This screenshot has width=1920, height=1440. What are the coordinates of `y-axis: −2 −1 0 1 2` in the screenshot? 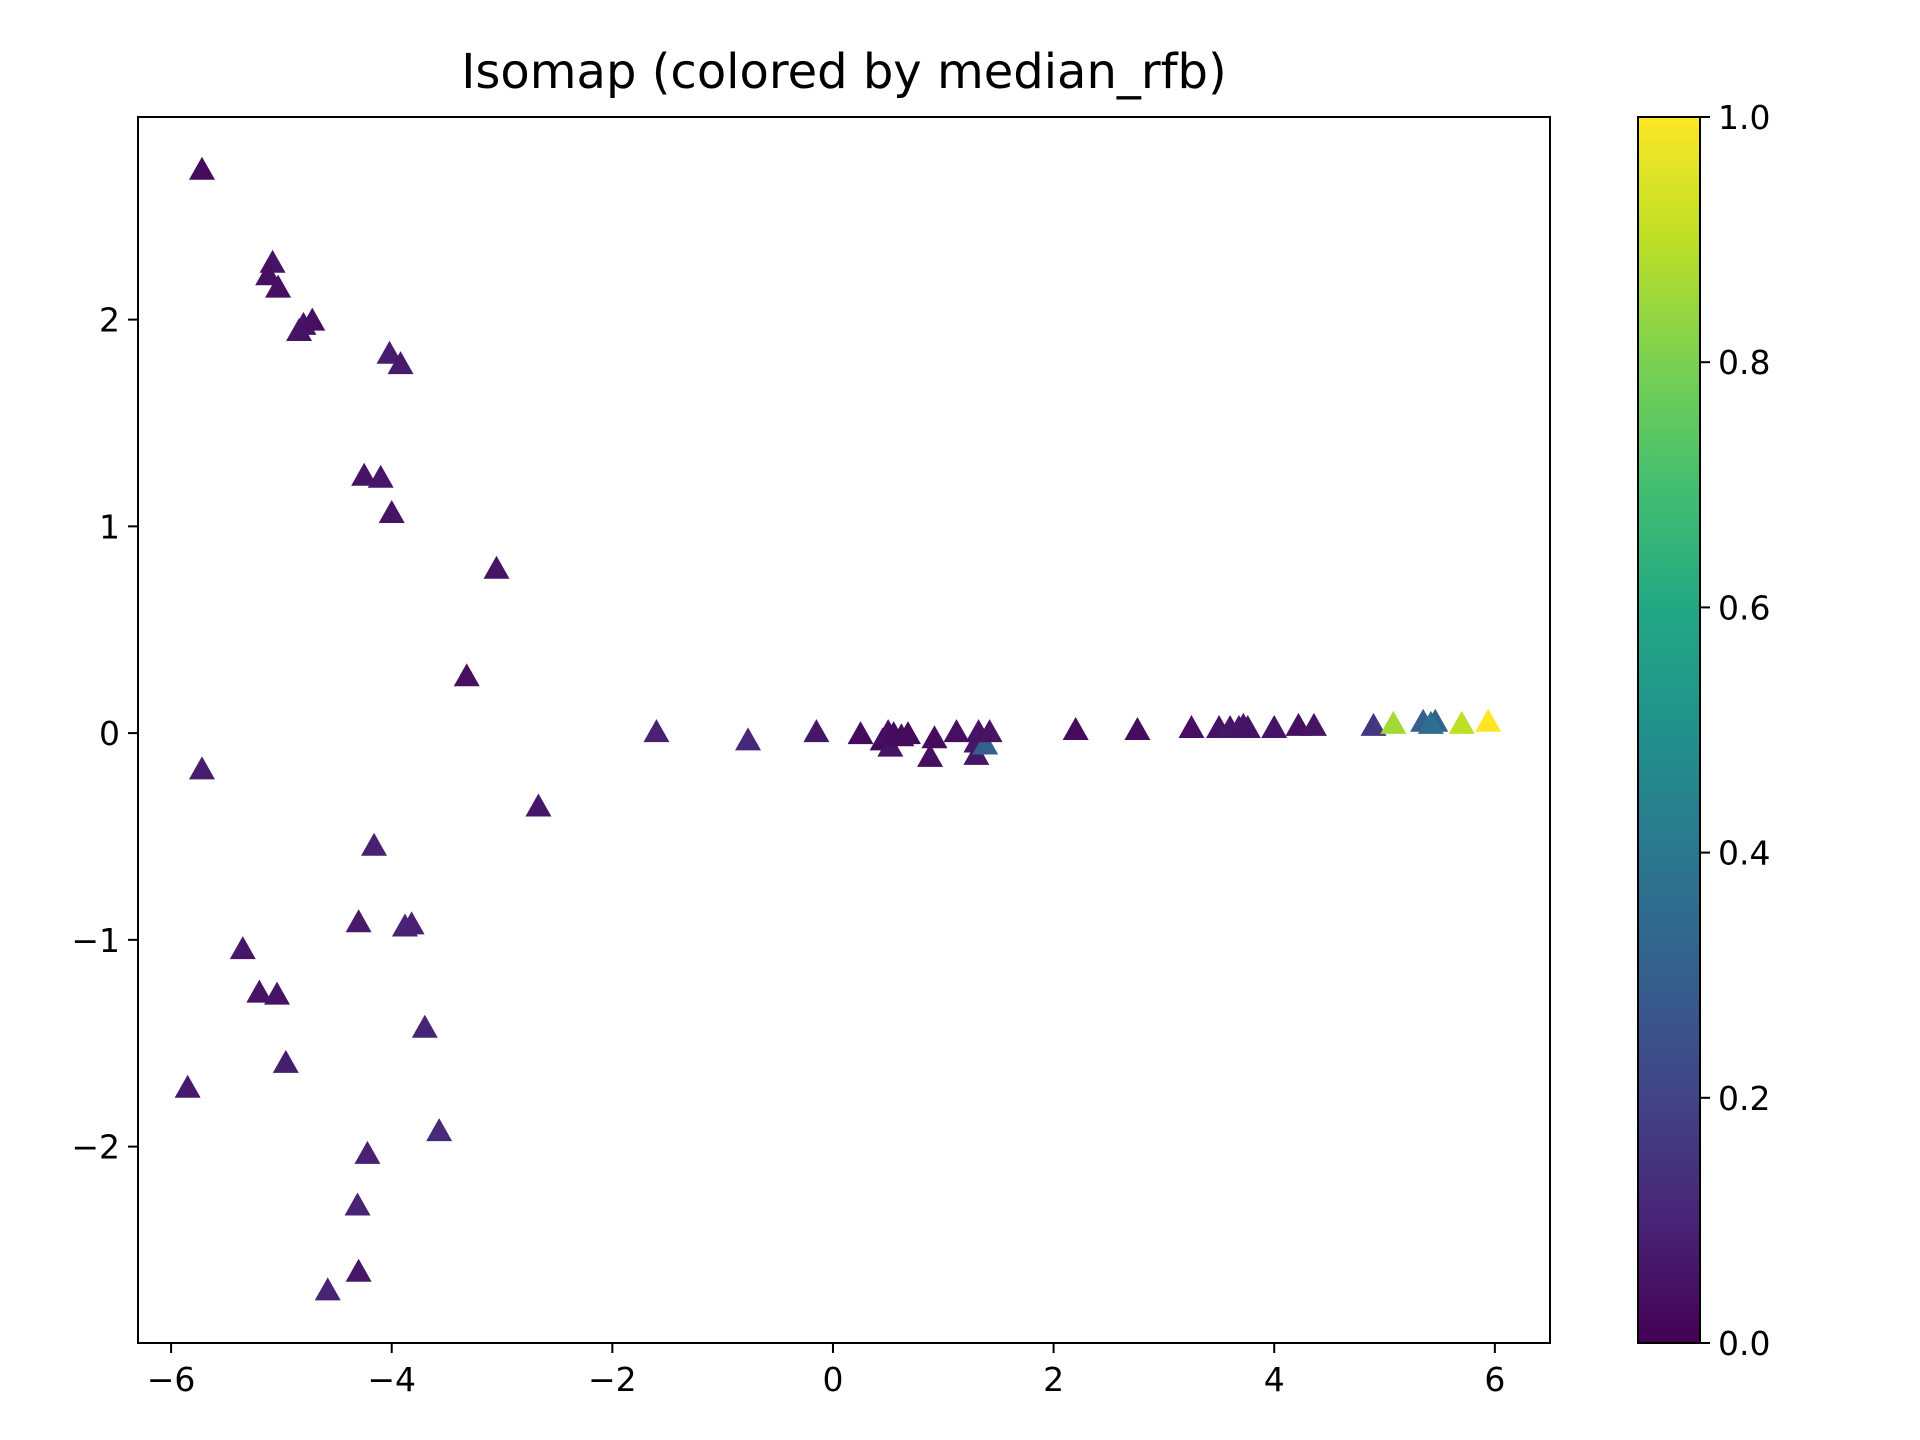 It's located at (104, 734).